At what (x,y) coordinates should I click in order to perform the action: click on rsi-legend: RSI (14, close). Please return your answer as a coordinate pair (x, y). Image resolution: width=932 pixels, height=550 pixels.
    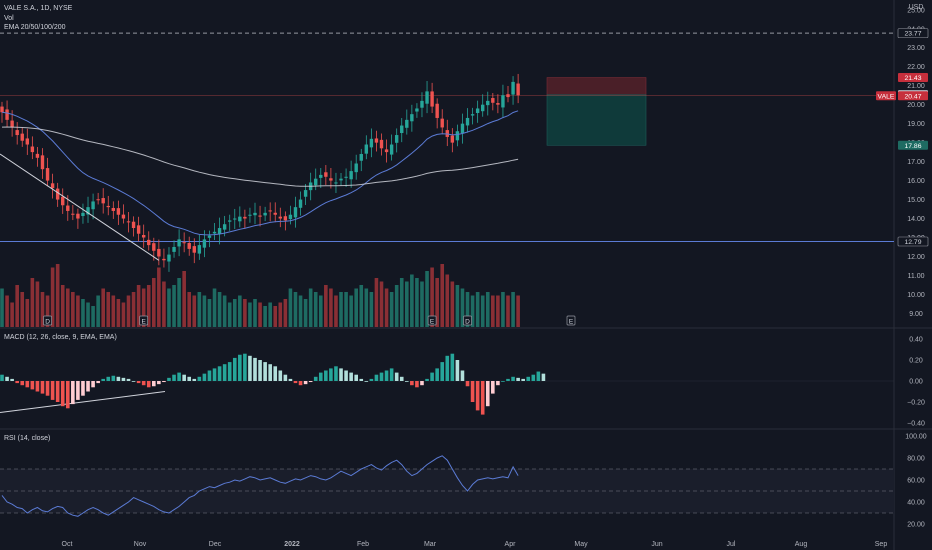
    Looking at the image, I should click on (27, 438).